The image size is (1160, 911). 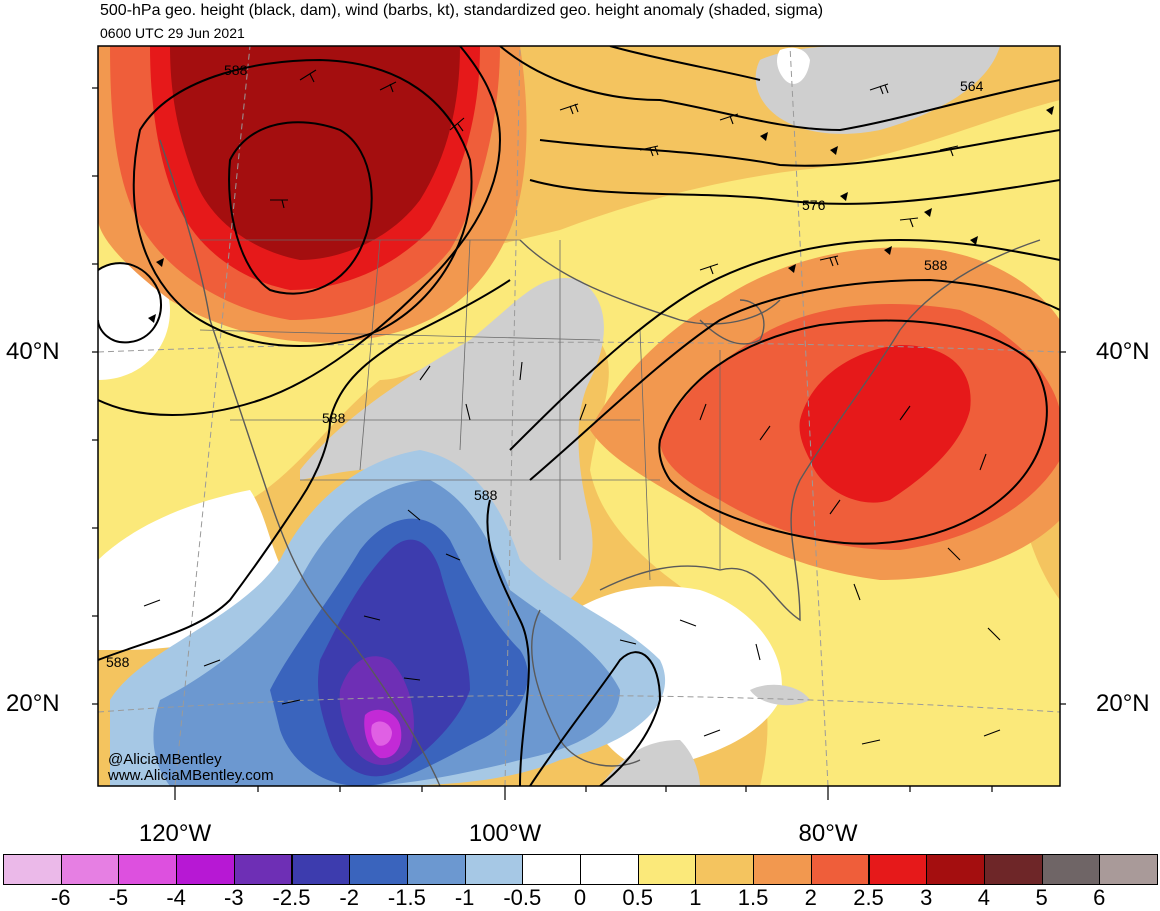 I want to click on colorbar-tick-label: 5, so click(x=1041, y=897).